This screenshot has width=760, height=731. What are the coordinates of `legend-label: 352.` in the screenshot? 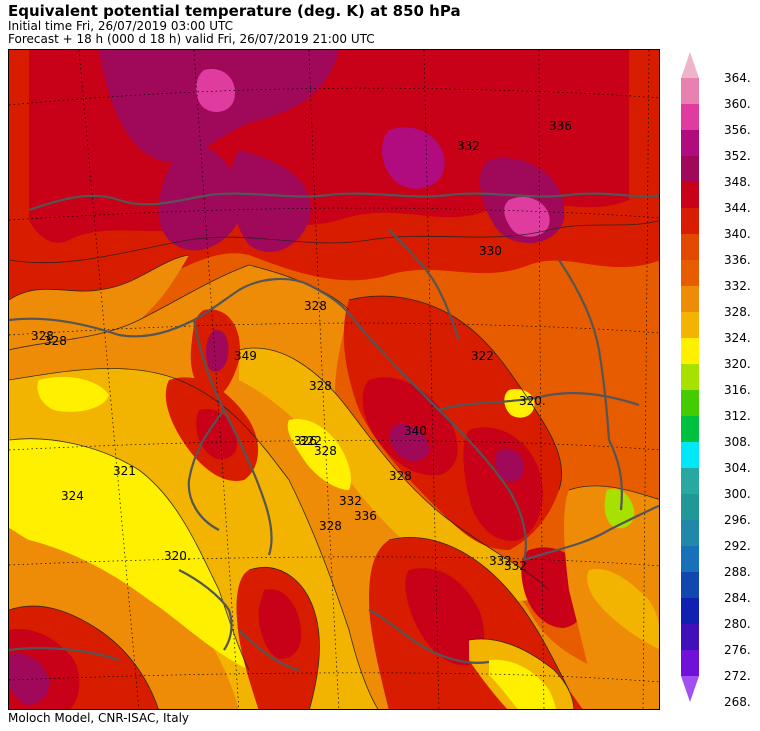 It's located at (737, 156).